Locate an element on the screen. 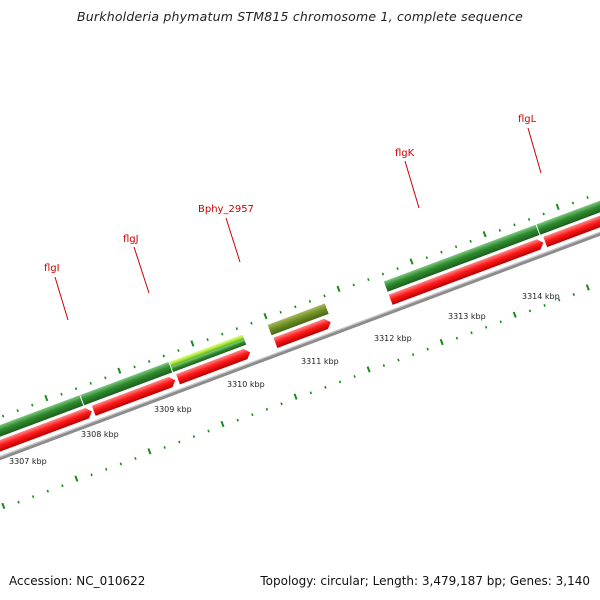 Image resolution: width=600 pixels, height=600 pixels. gene-label-flgI: flgI is located at coordinates (52, 268).